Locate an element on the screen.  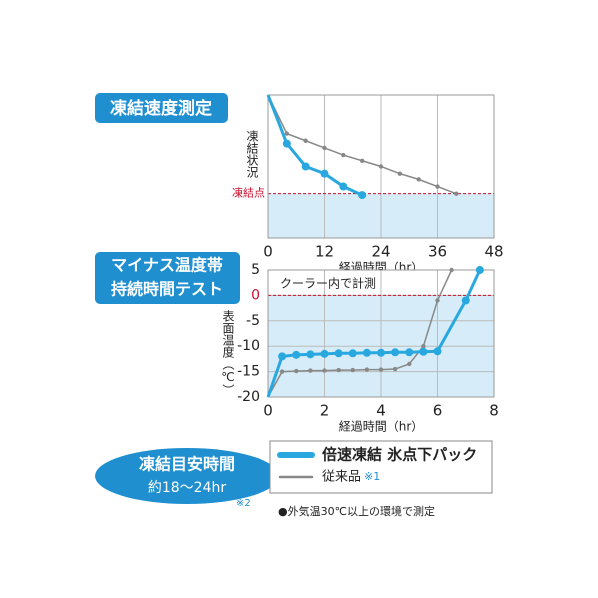
x-tick-label: 24 is located at coordinates (380, 252).